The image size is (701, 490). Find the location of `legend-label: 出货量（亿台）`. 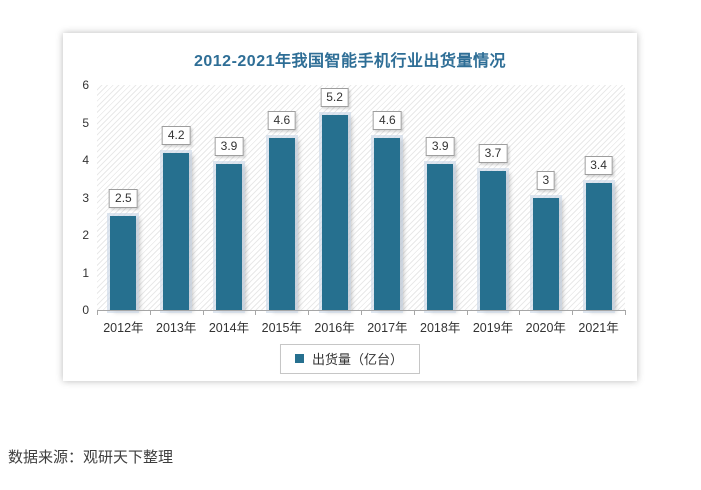

legend-label: 出货量（亿台） is located at coordinates (357, 359).